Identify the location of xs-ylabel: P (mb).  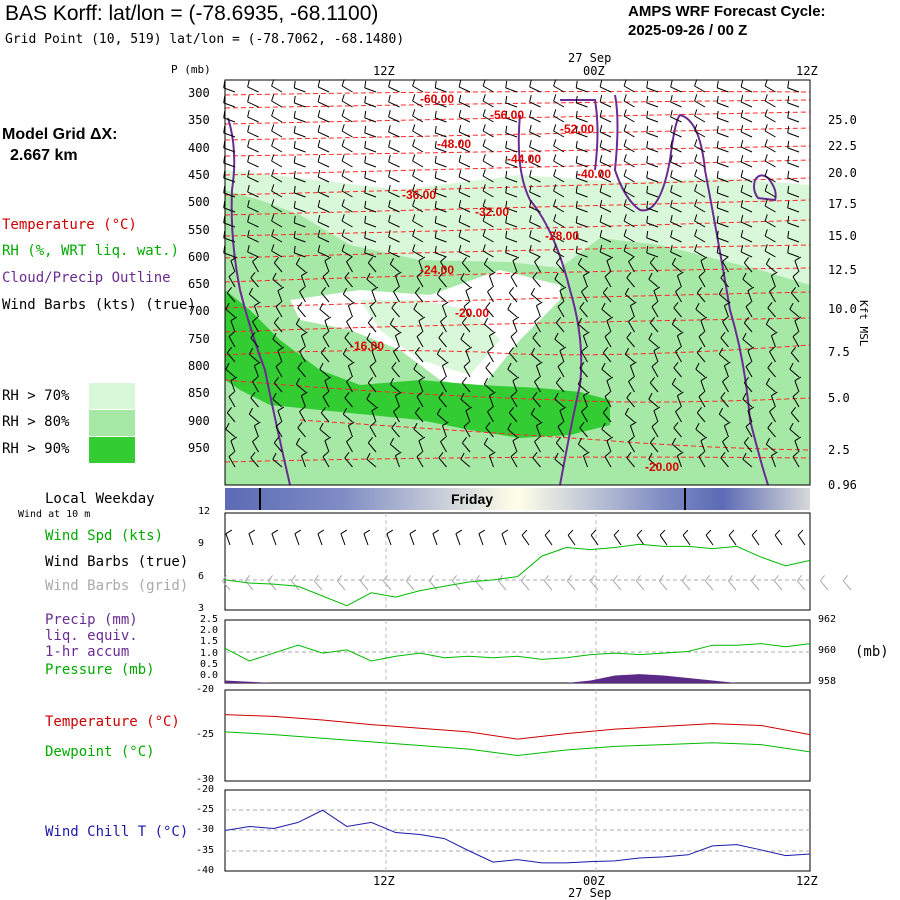
(191, 69).